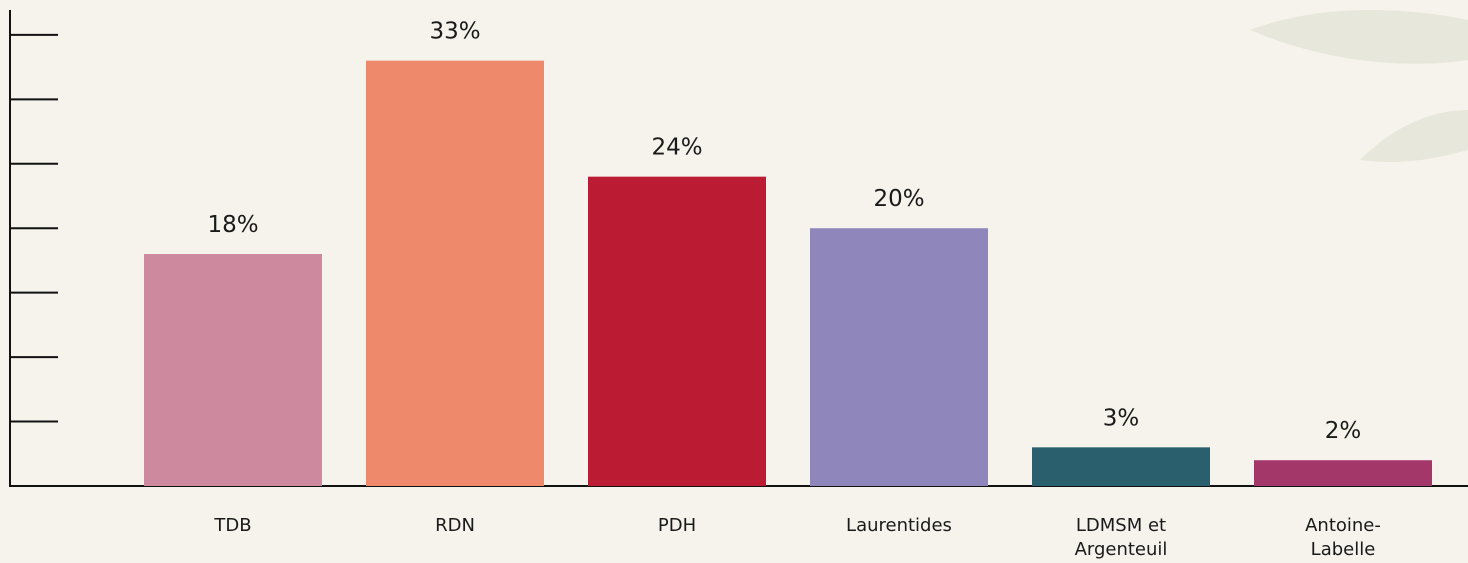  I want to click on x-tick-label: RDN, so click(455, 525).